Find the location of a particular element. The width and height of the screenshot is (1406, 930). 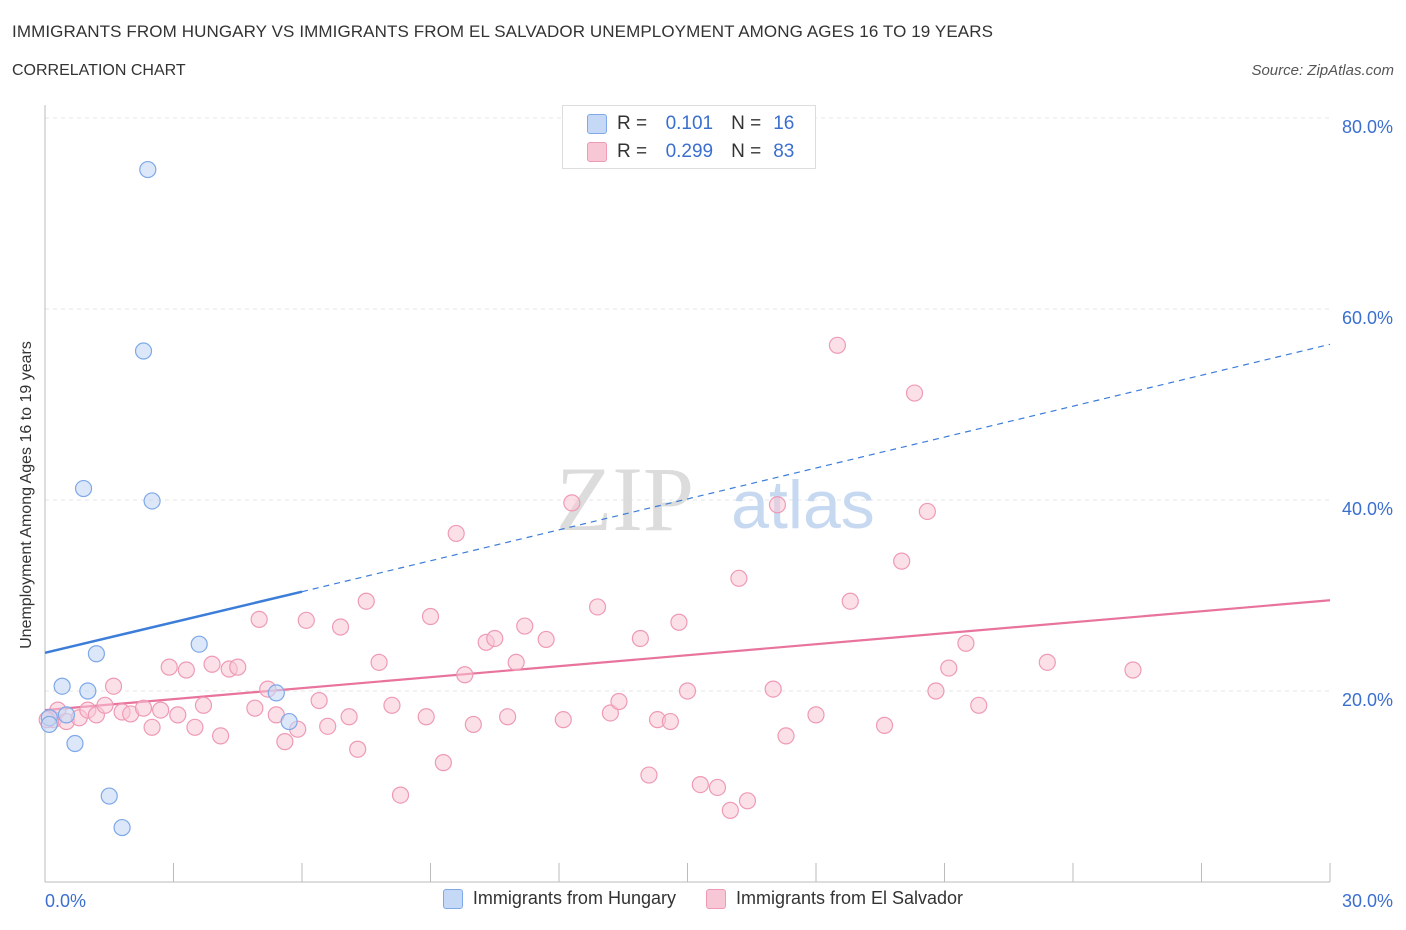

hungary-r-value: 0.101 is located at coordinates (689, 123).